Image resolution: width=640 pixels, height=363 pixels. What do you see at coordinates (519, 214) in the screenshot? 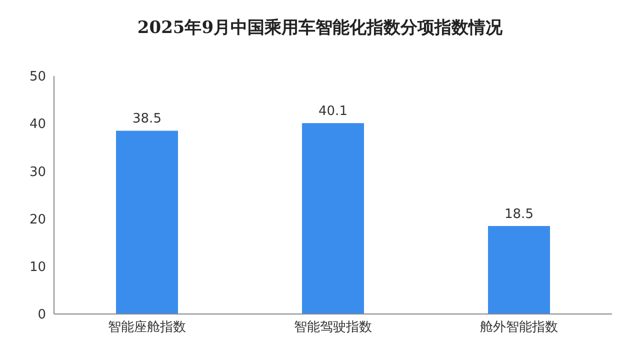
I see `data-label: 18.5` at bounding box center [519, 214].